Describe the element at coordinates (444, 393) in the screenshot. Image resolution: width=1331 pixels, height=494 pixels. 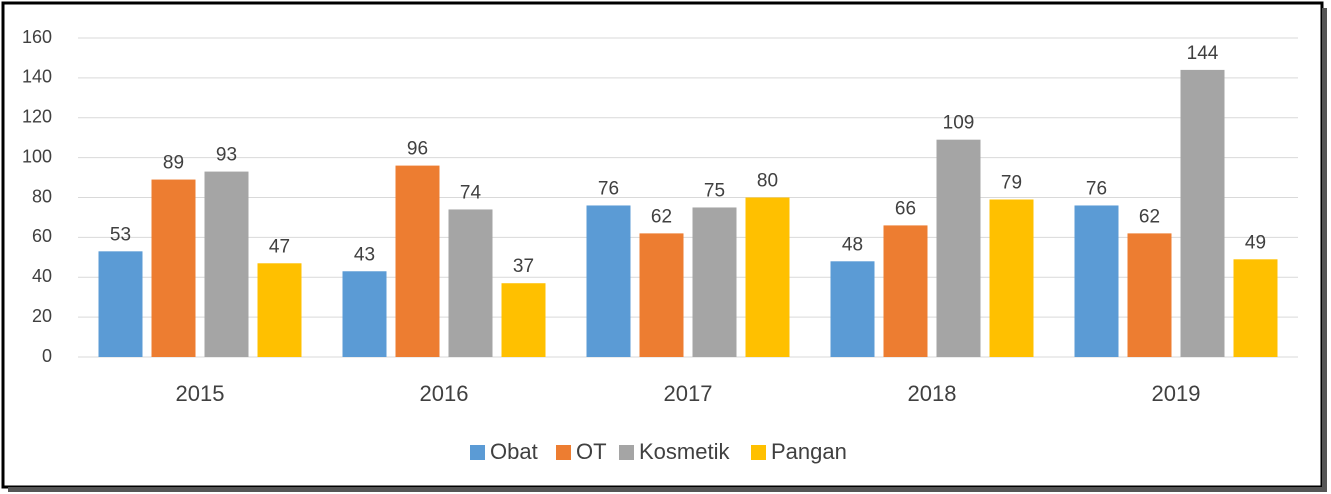
I see `x-tick-label: 2016` at that location.